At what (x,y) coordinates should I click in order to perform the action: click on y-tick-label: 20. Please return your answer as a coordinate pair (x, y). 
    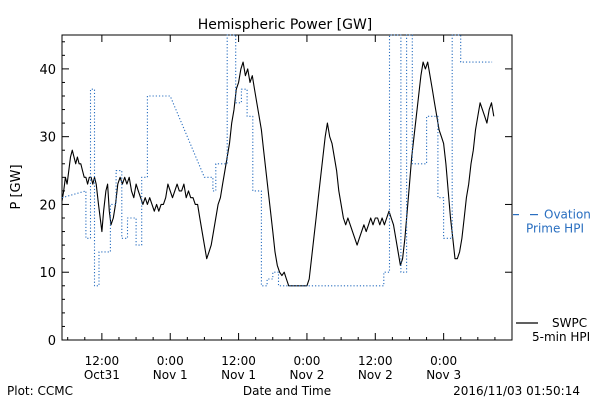
    Looking at the image, I should click on (47, 205).